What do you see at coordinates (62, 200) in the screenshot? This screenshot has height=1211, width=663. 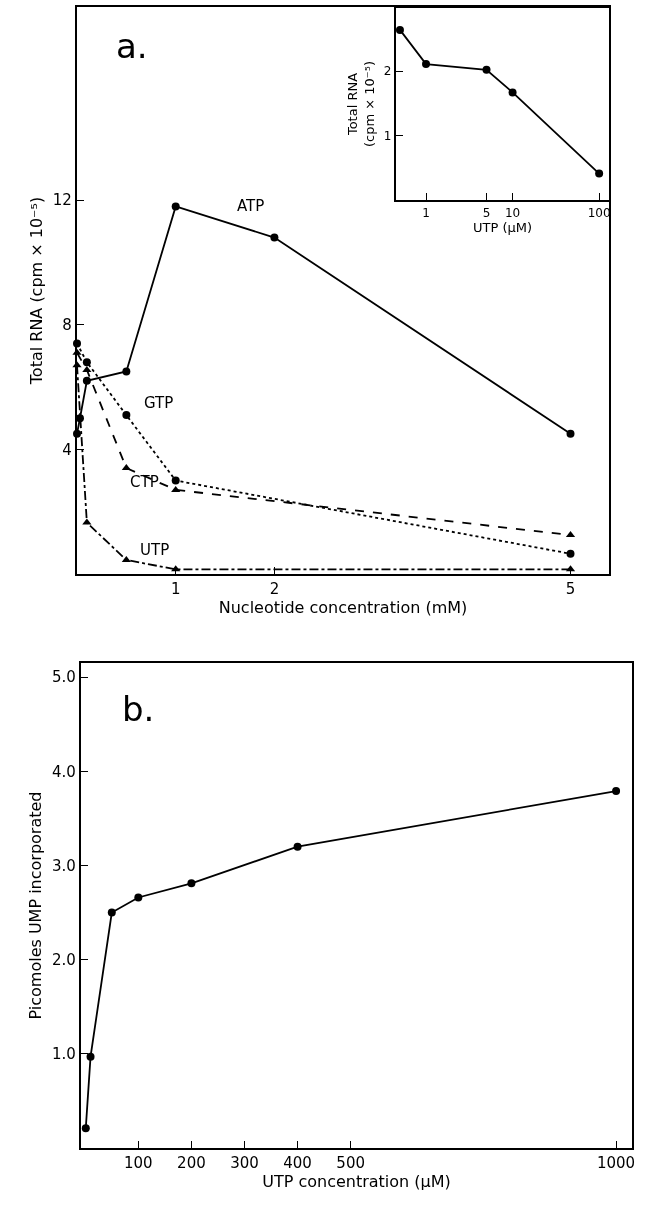 I see `y-tick-label: 12` at bounding box center [62, 200].